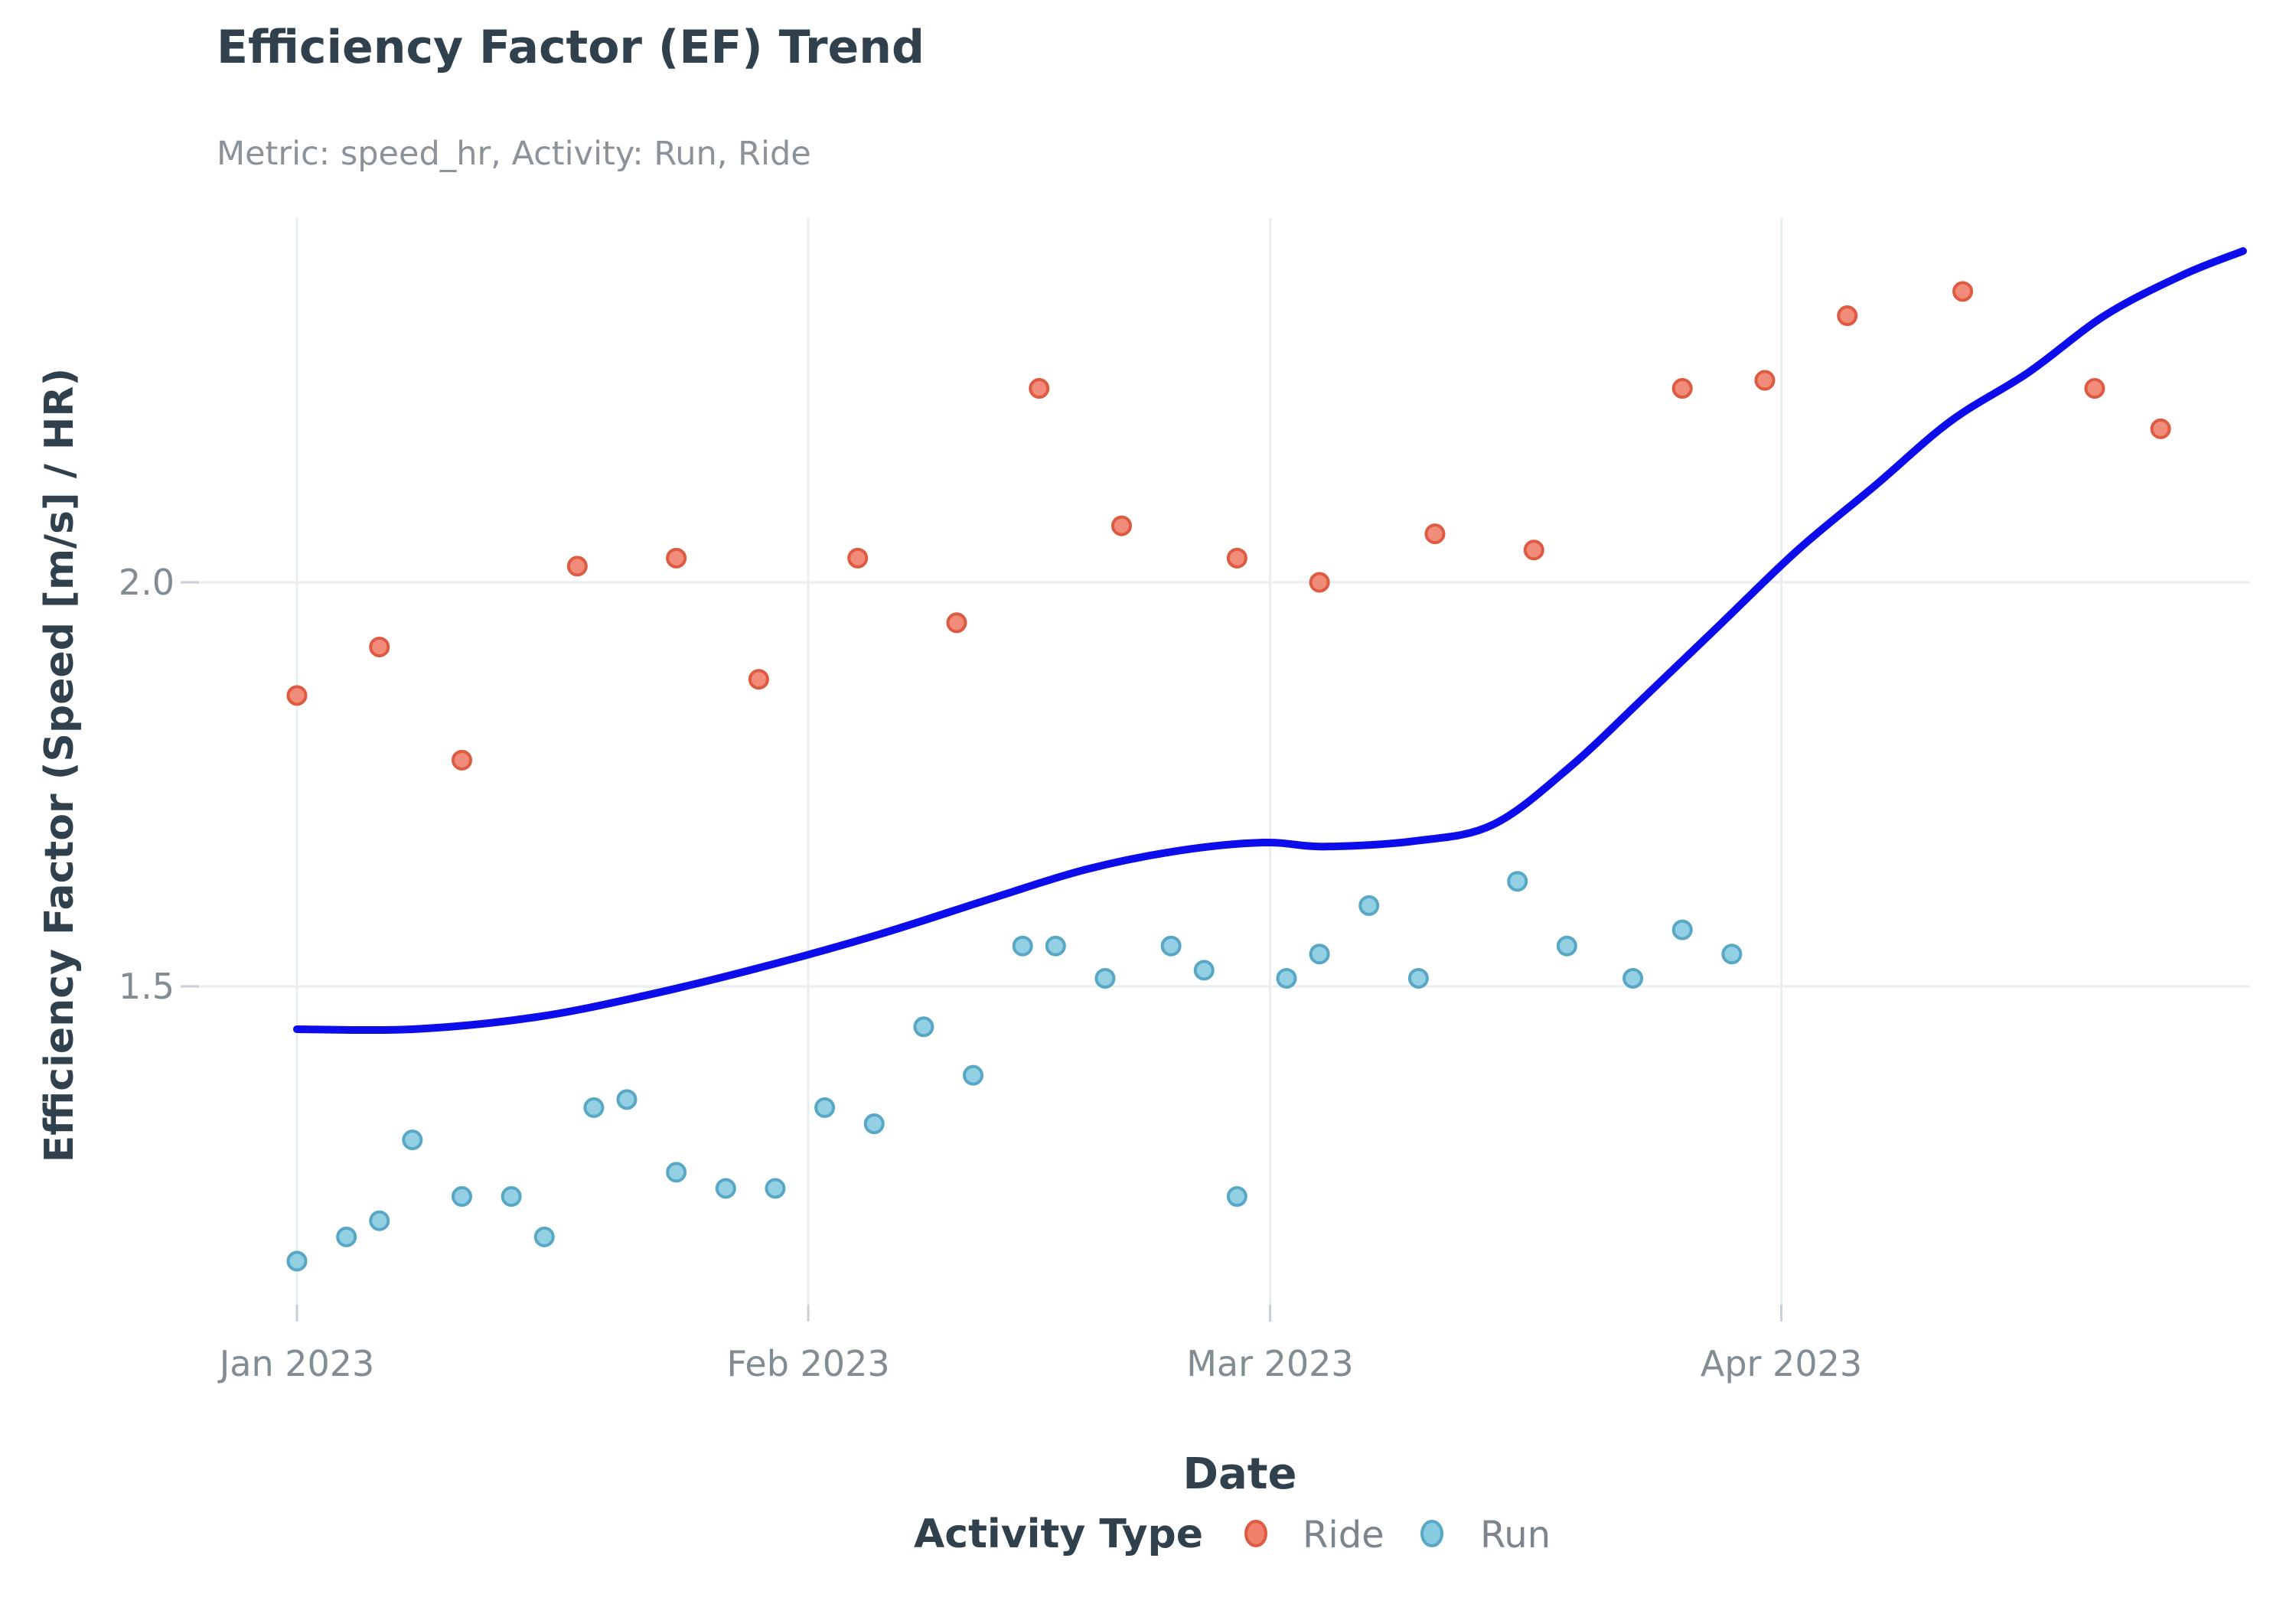 The width and height of the screenshot is (2296, 1607). What do you see at coordinates (1058, 1534) in the screenshot?
I see `legend-title: Activity Type` at bounding box center [1058, 1534].